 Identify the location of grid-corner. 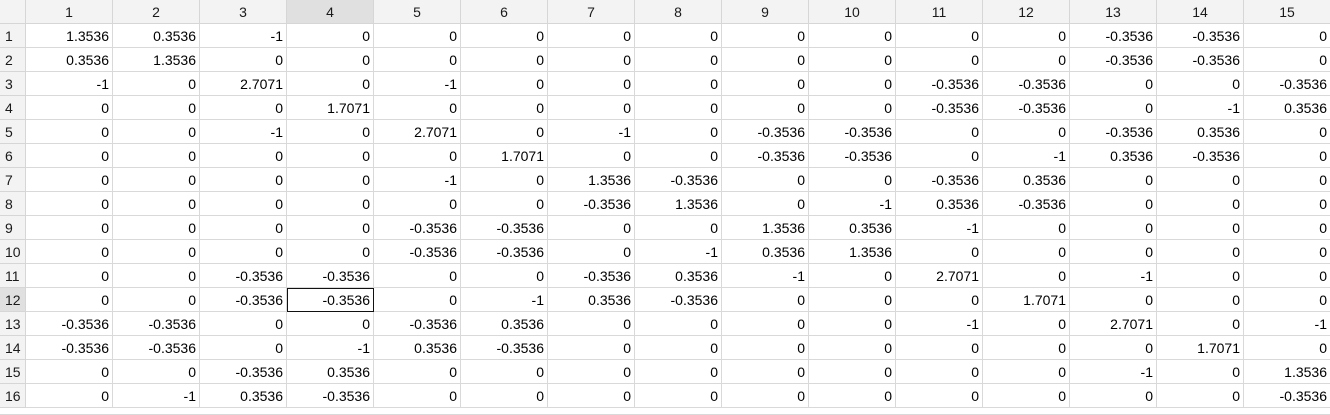
(13, 12).